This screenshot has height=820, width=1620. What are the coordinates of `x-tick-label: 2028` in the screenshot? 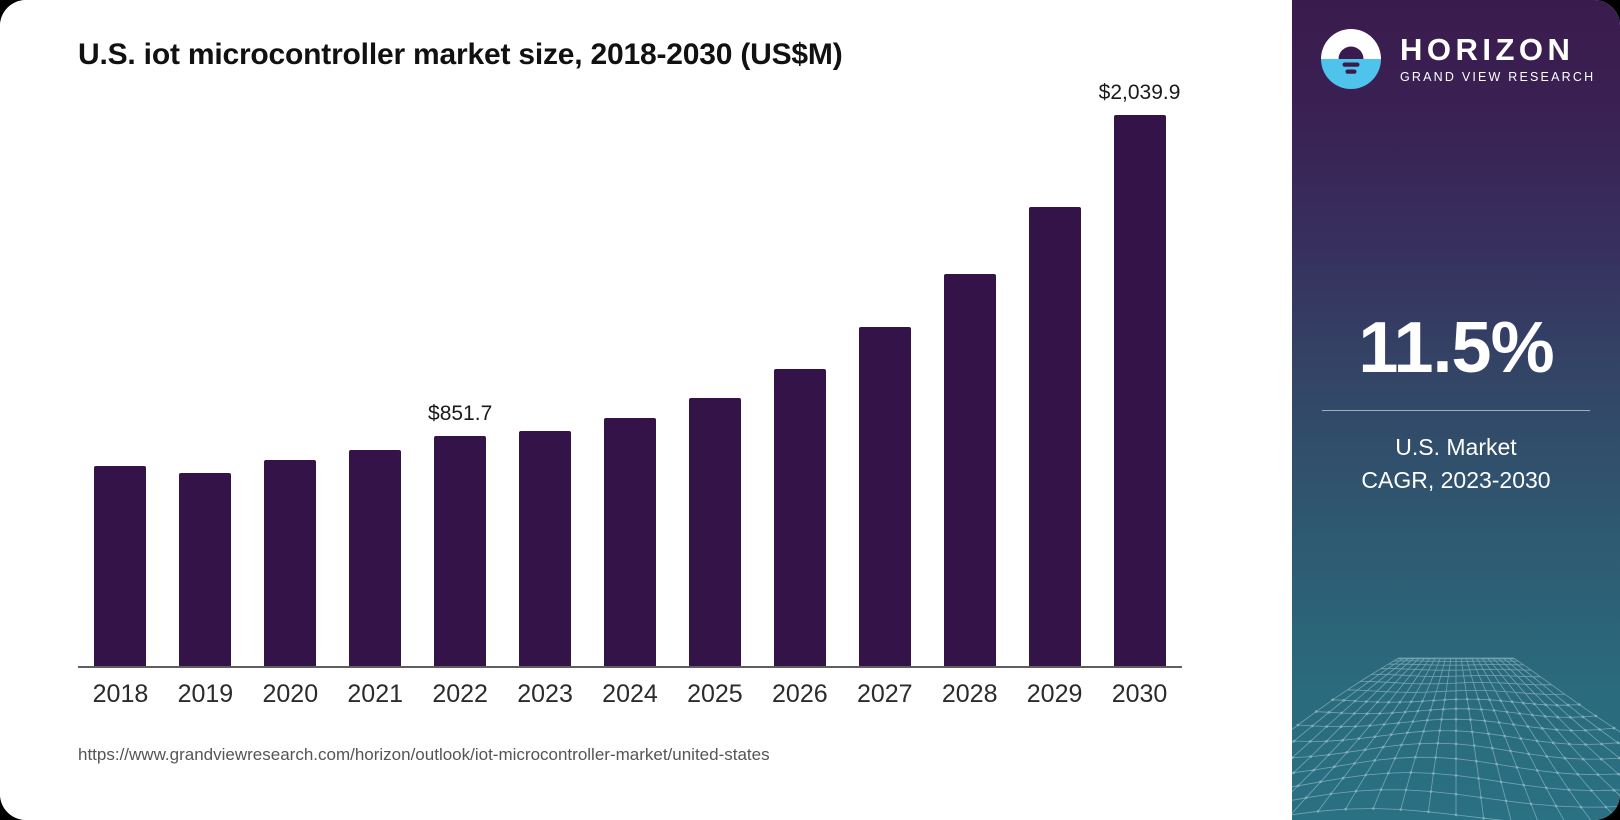 It's located at (969, 694).